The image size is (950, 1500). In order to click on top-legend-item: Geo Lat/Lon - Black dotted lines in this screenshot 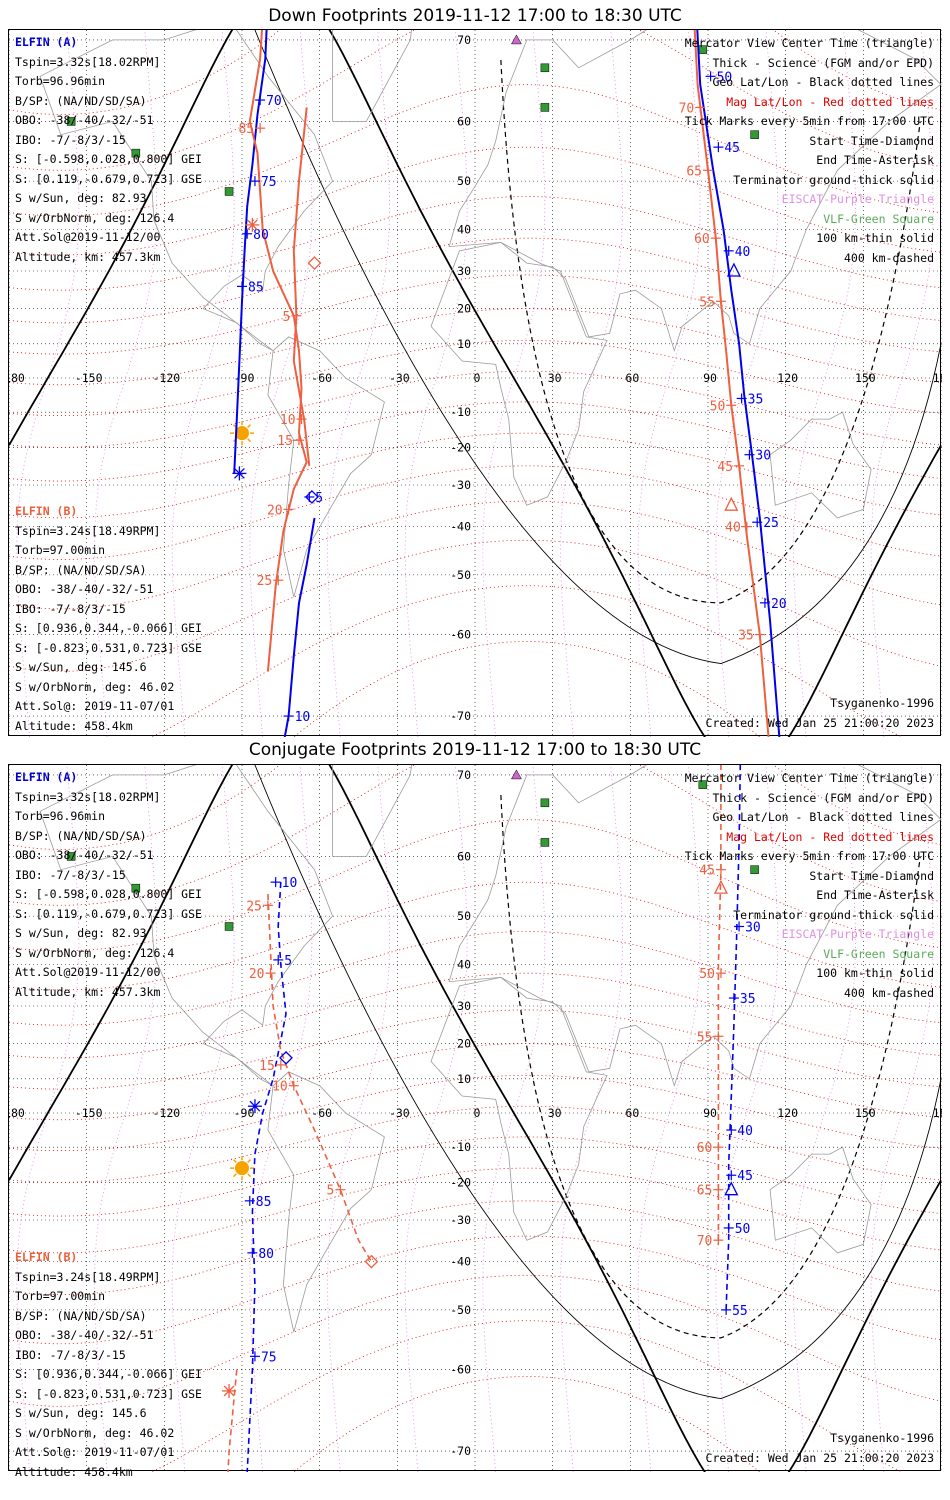, I will do `click(823, 82)`.